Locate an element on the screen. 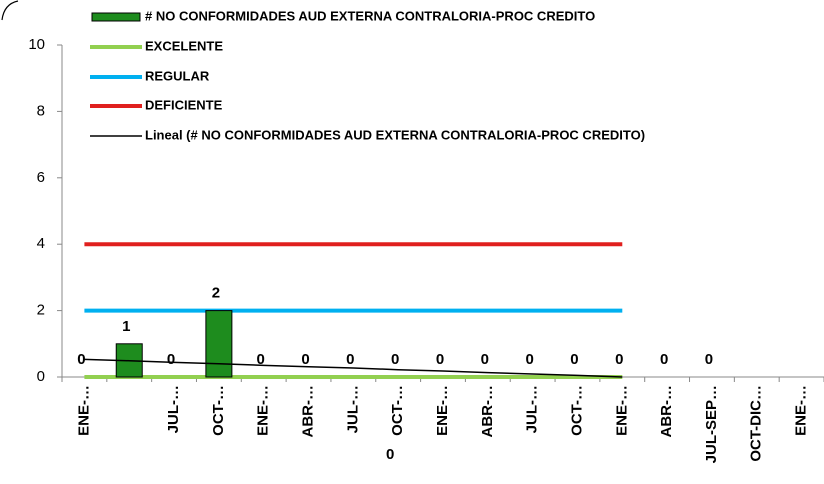  y-tick-label: 6 is located at coordinates (41, 177).